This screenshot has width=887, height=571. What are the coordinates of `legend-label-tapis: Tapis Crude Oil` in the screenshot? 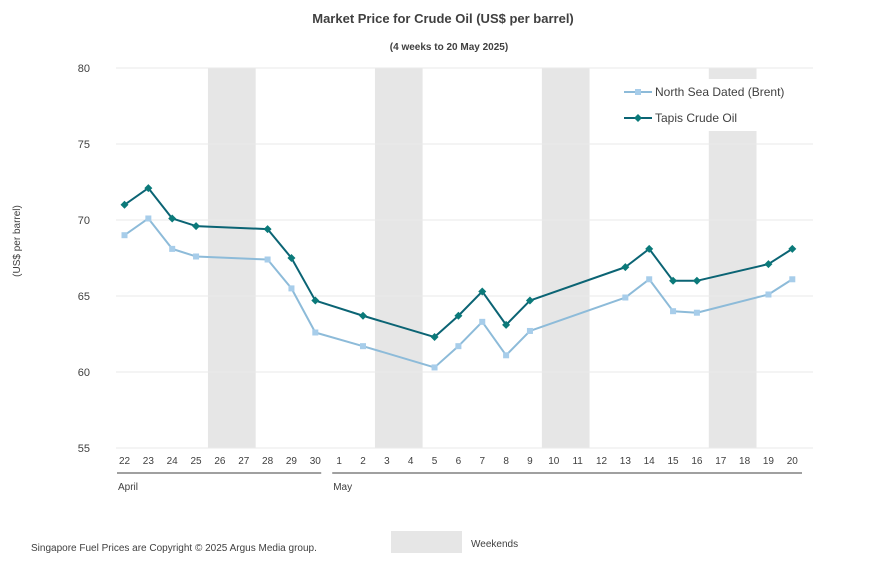 It's located at (696, 118).